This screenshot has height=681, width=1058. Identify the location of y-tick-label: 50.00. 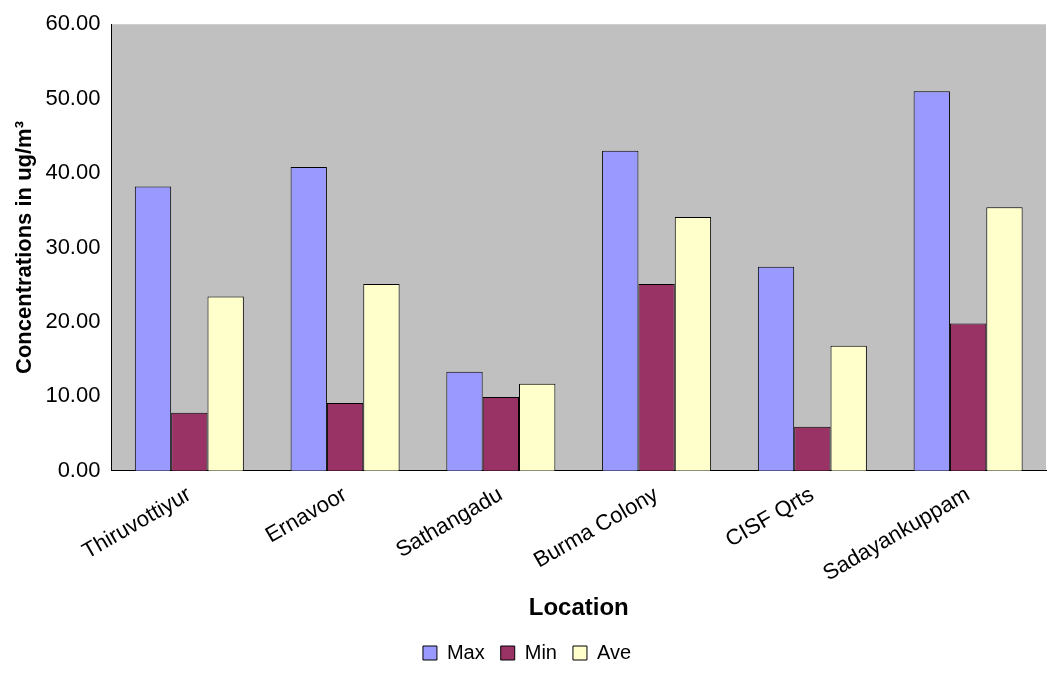
(73, 97).